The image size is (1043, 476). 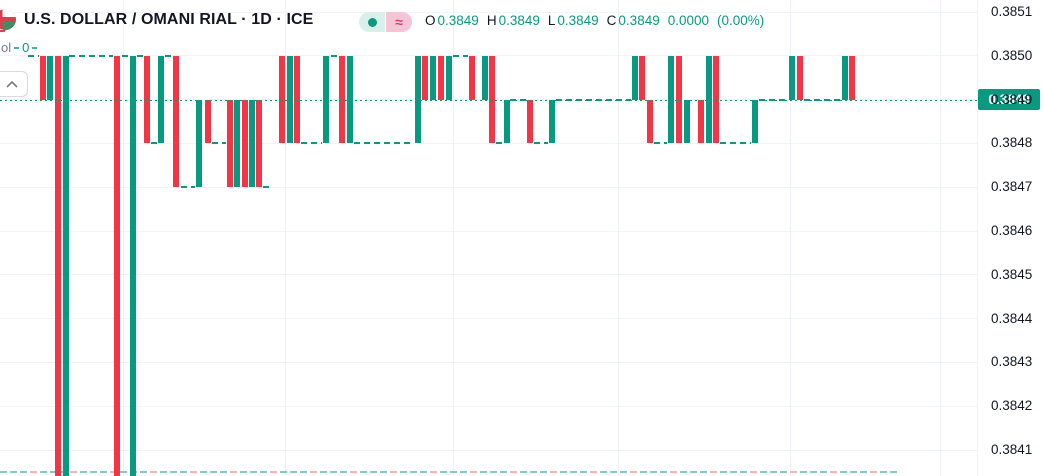 I want to click on price-axis-label: 0.3851, so click(x=1012, y=11).